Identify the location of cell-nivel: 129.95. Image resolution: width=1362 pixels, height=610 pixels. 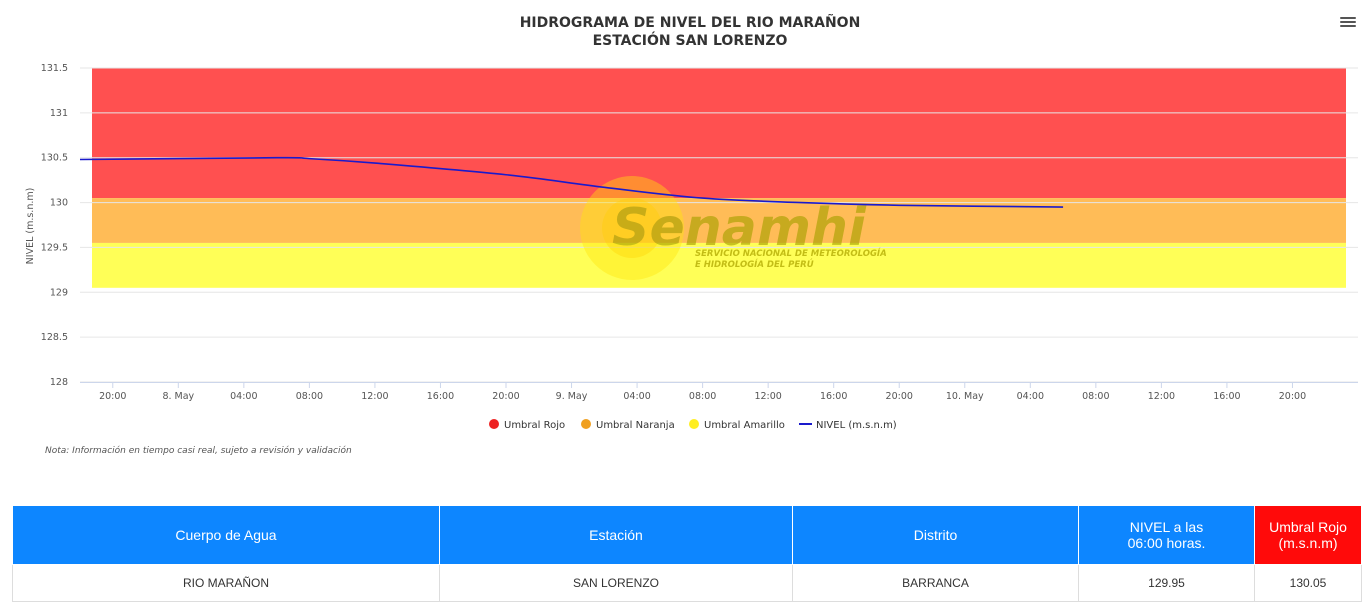
(1166, 583).